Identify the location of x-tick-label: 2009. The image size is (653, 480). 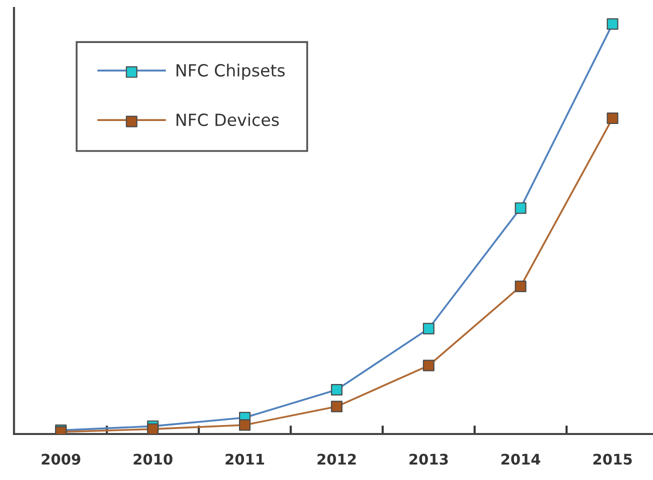
(61, 459).